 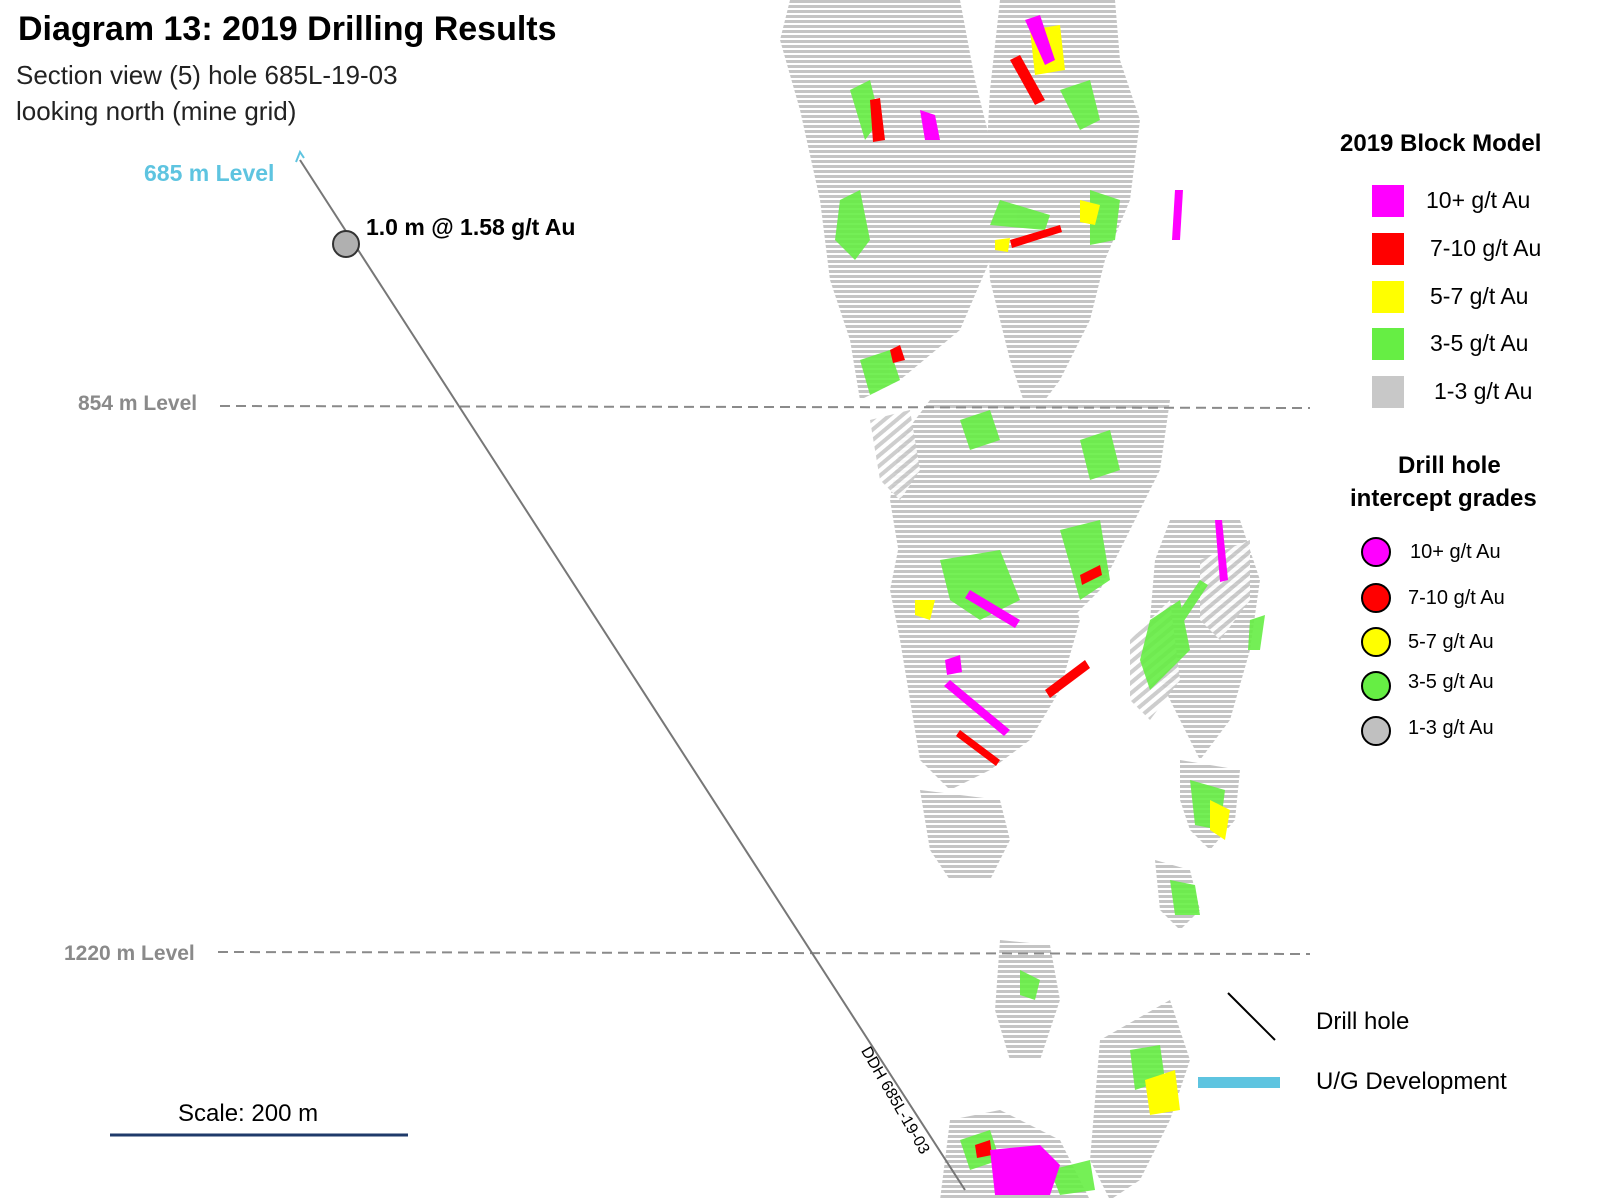 I want to click on intercept-grade-label-1-3: 1-3 g/t Au, so click(x=1451, y=728).